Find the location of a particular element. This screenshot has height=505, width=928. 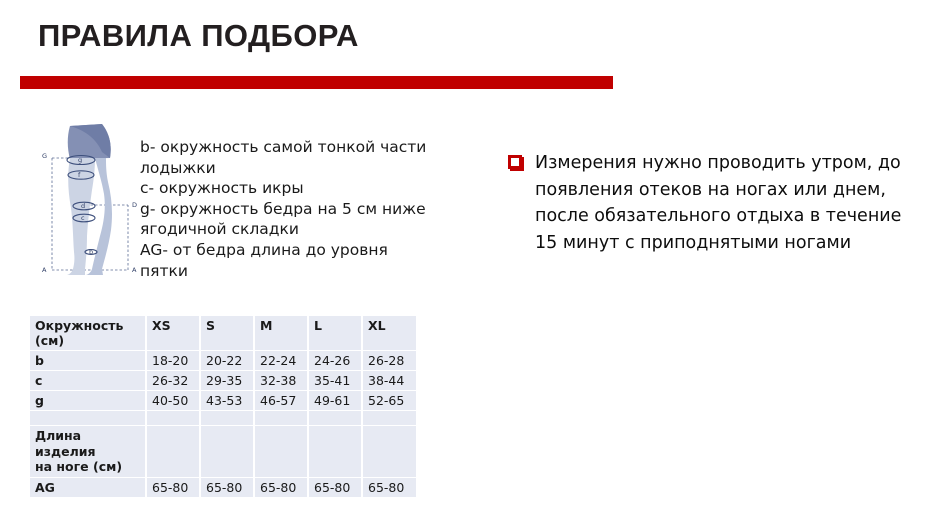

table-cell: 22-24 is located at coordinates (281, 360).